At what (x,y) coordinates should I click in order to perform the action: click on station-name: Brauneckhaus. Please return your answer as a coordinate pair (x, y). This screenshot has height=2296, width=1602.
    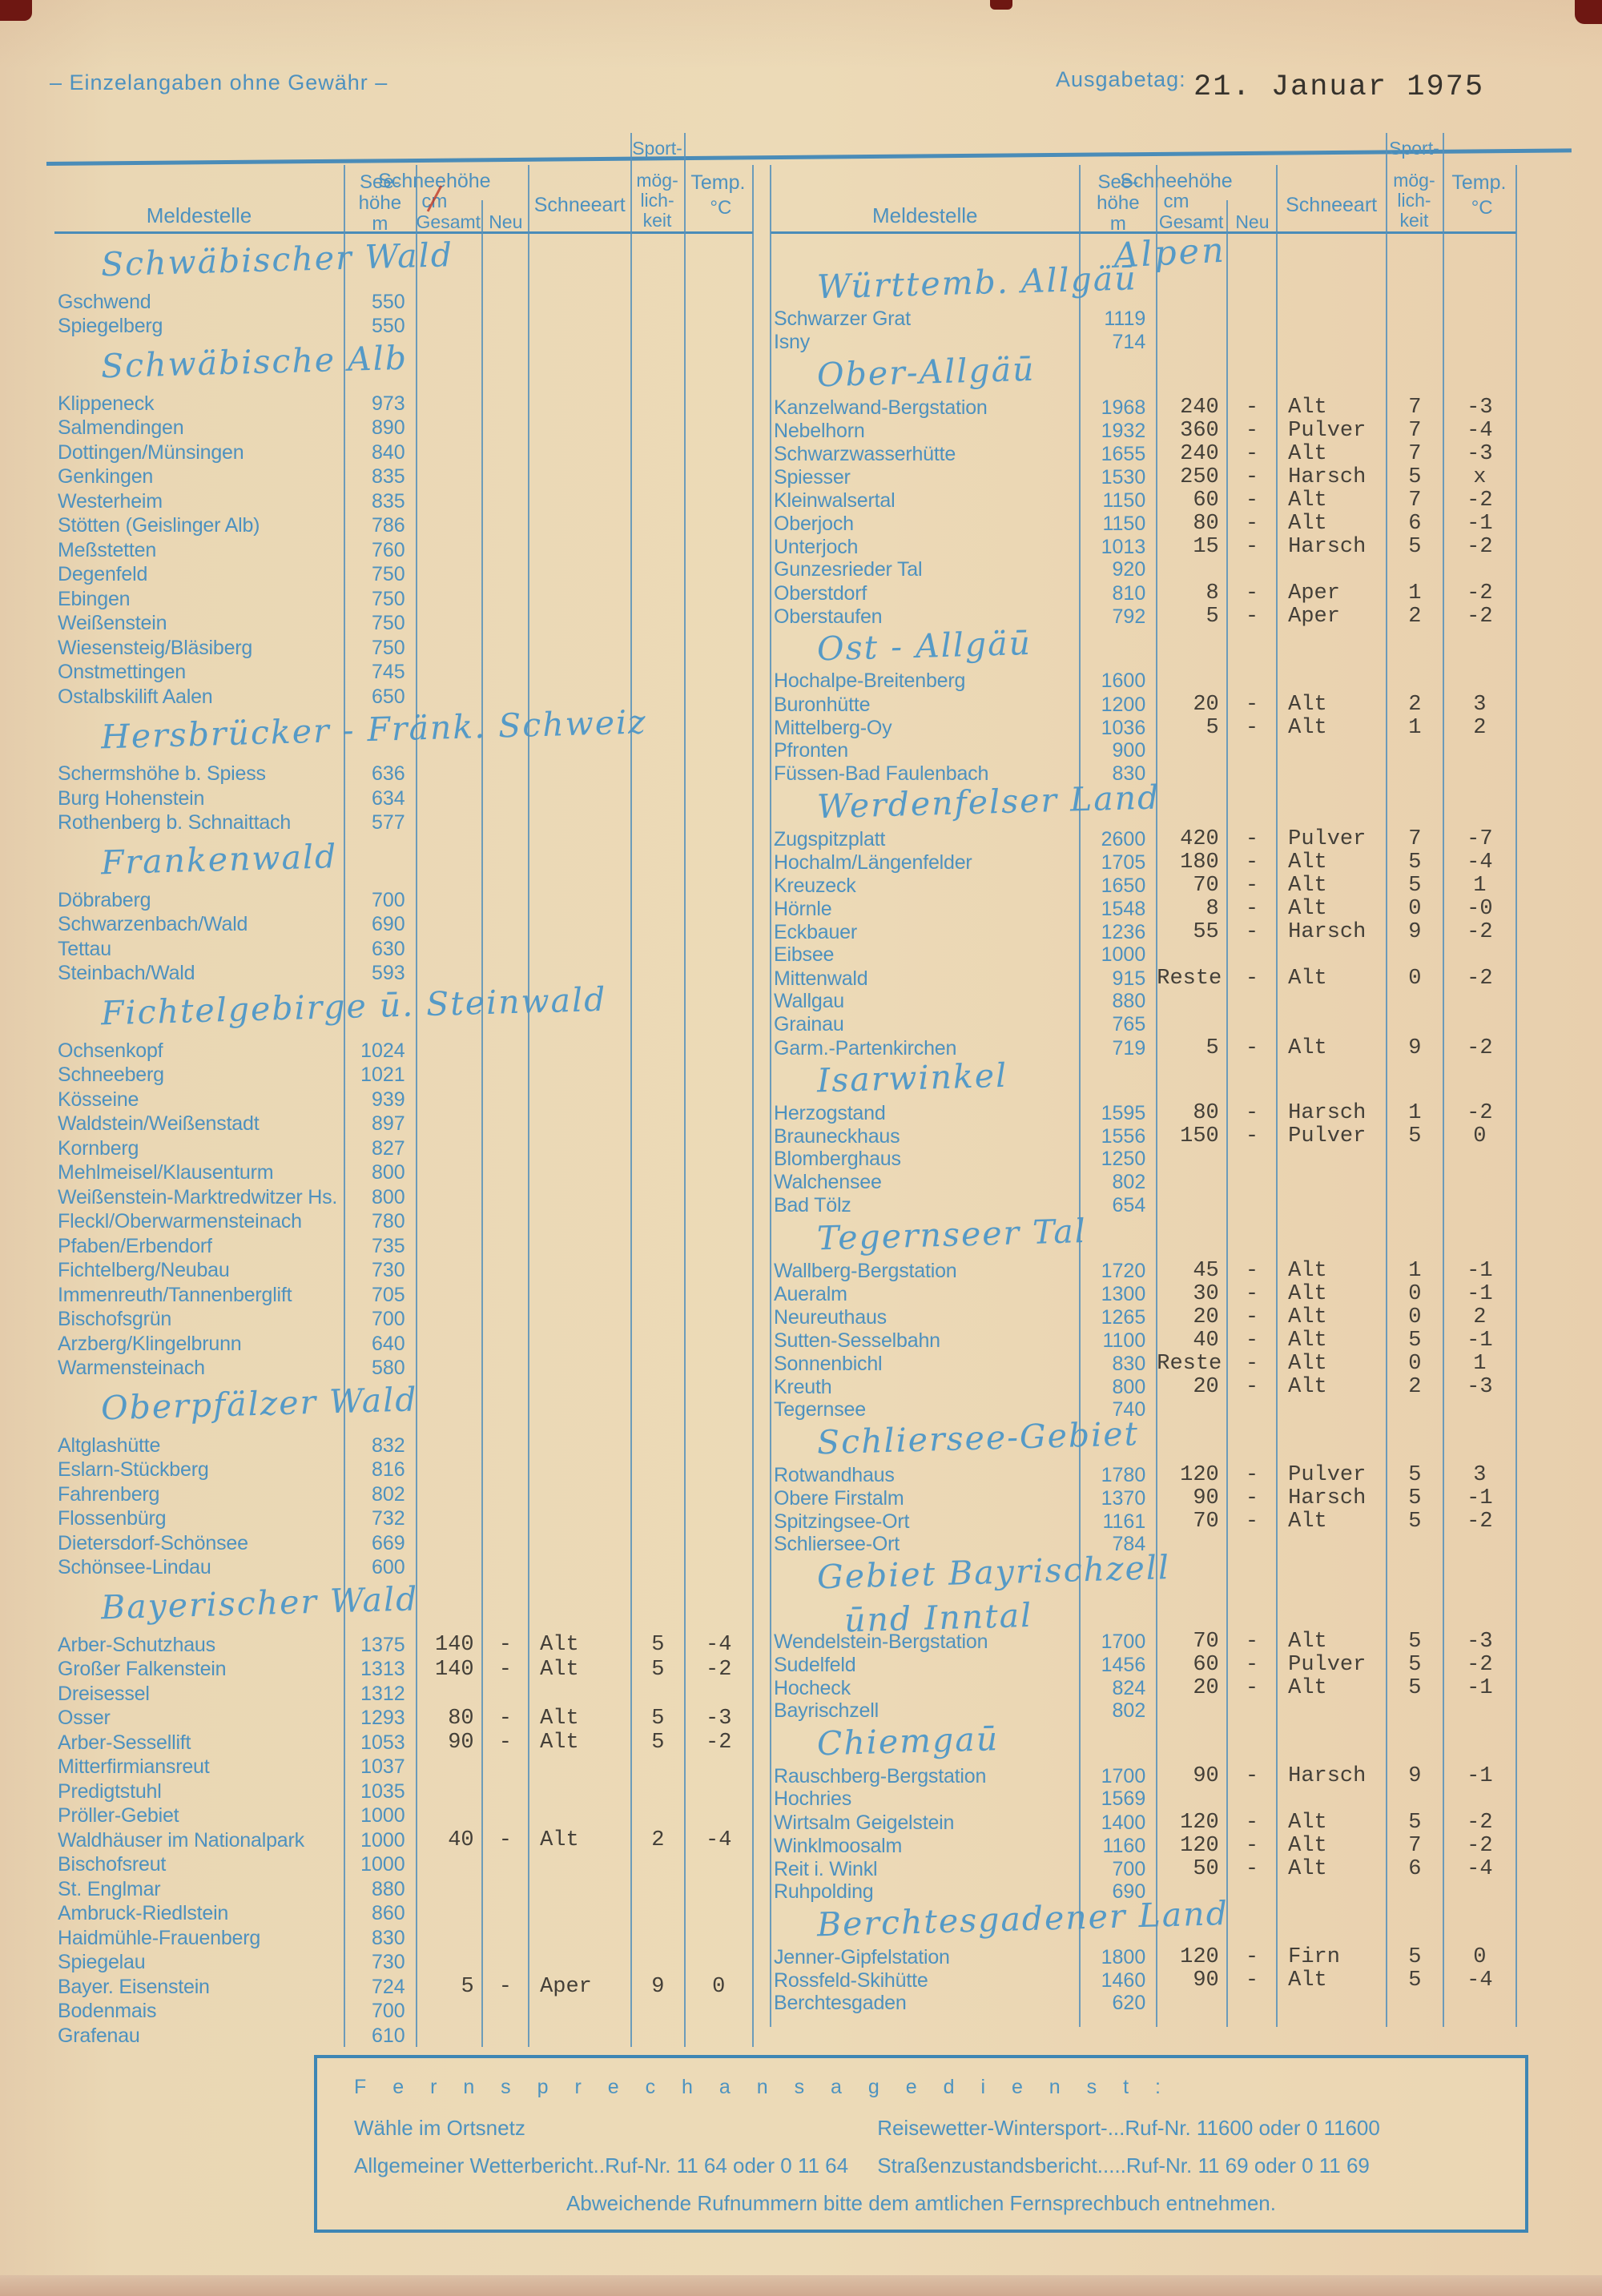
    Looking at the image, I should click on (837, 1136).